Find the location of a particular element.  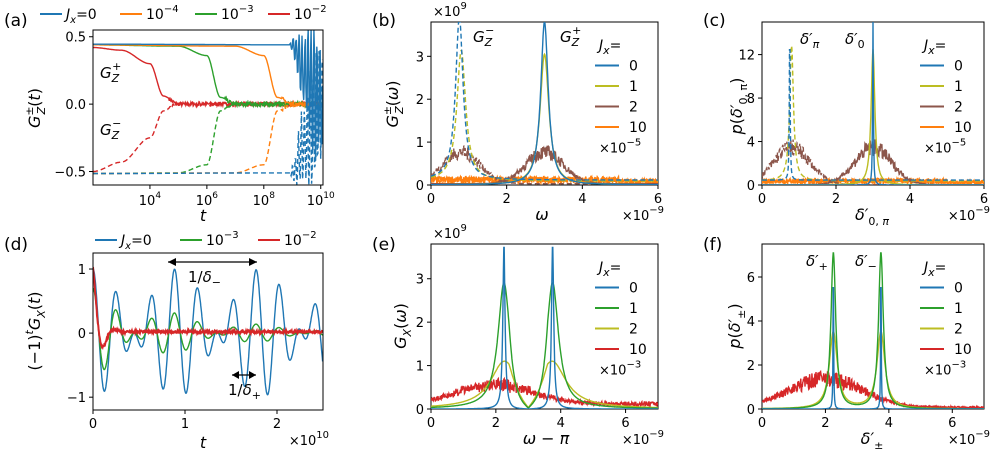

panel-f-ylabel: p(δ′±) is located at coordinates (736, 326).